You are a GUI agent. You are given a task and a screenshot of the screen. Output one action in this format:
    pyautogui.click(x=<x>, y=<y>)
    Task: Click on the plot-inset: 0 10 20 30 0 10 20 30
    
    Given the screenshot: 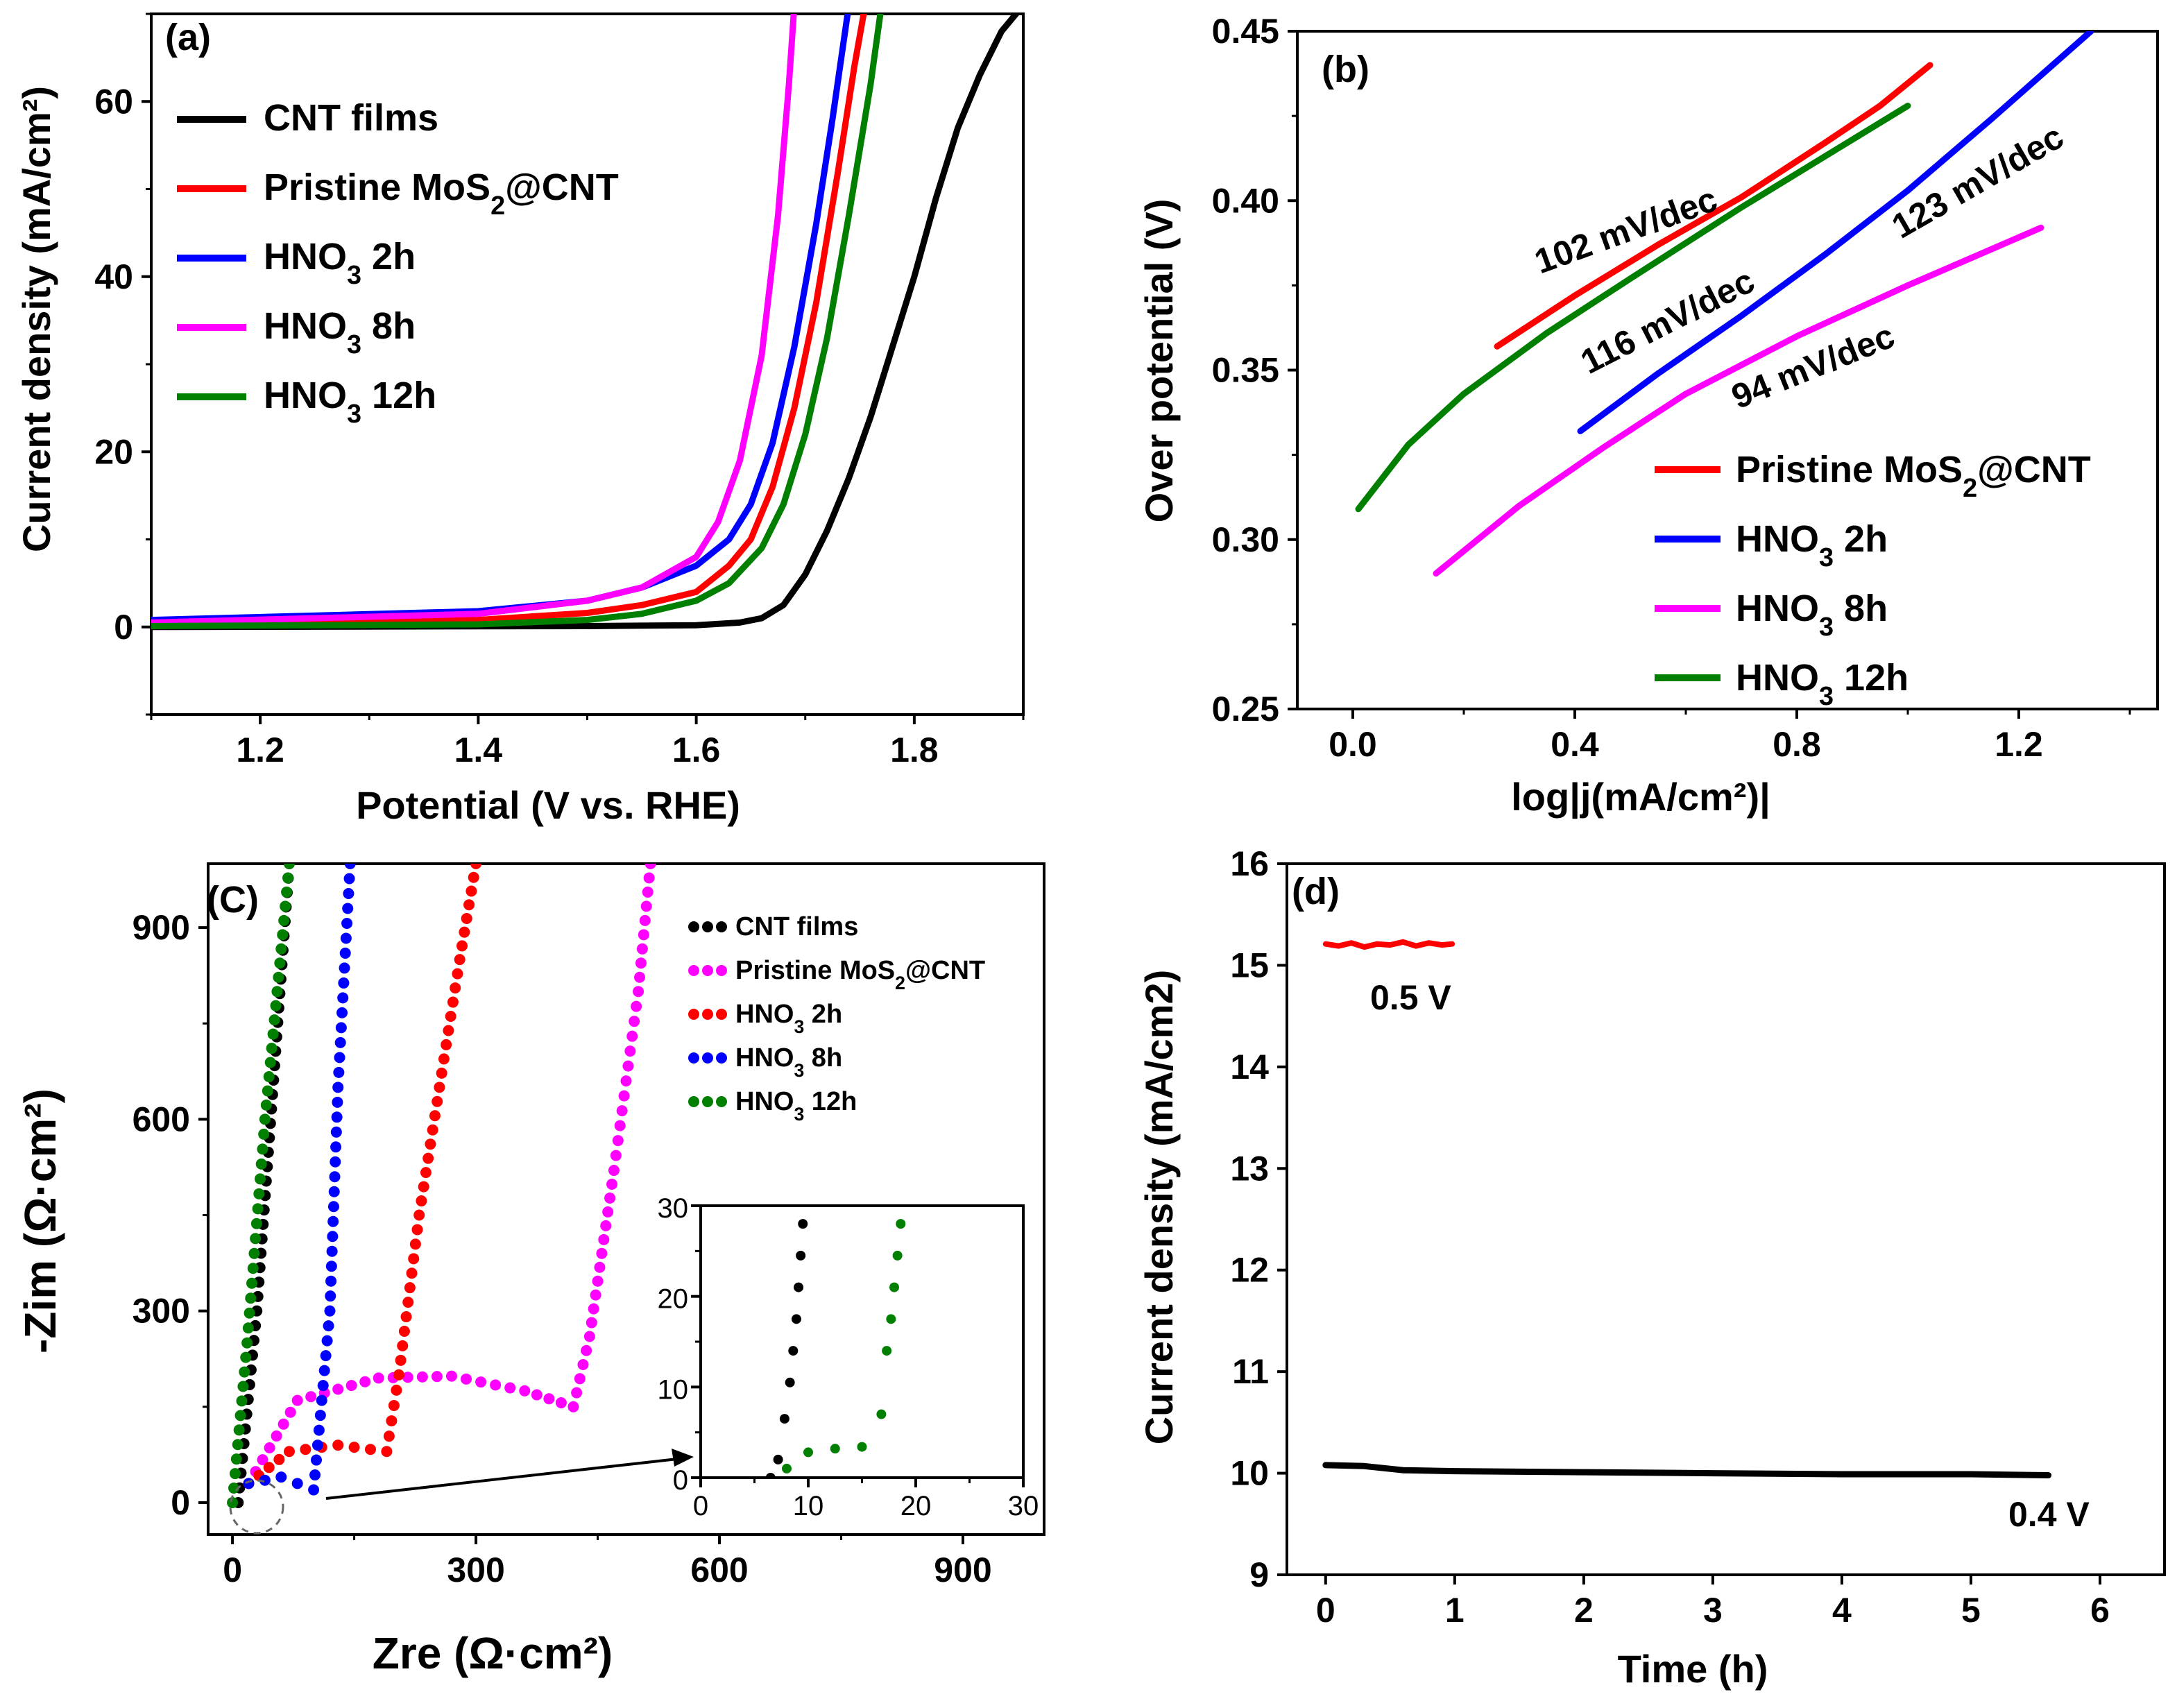 What is the action you would take?
    pyautogui.click(x=848, y=1357)
    